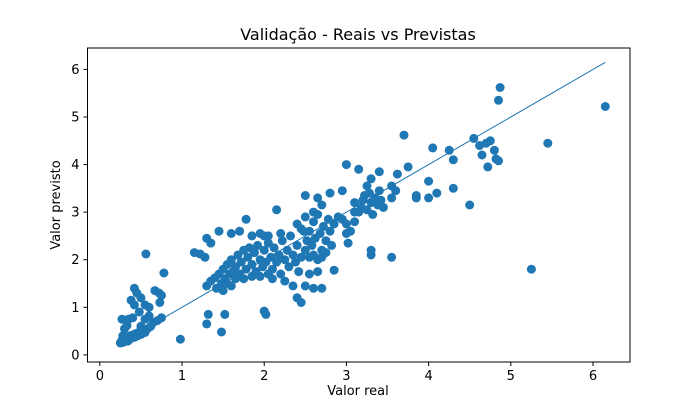 The width and height of the screenshot is (700, 400). I want to click on y-tick-label: 5, so click(75, 117).